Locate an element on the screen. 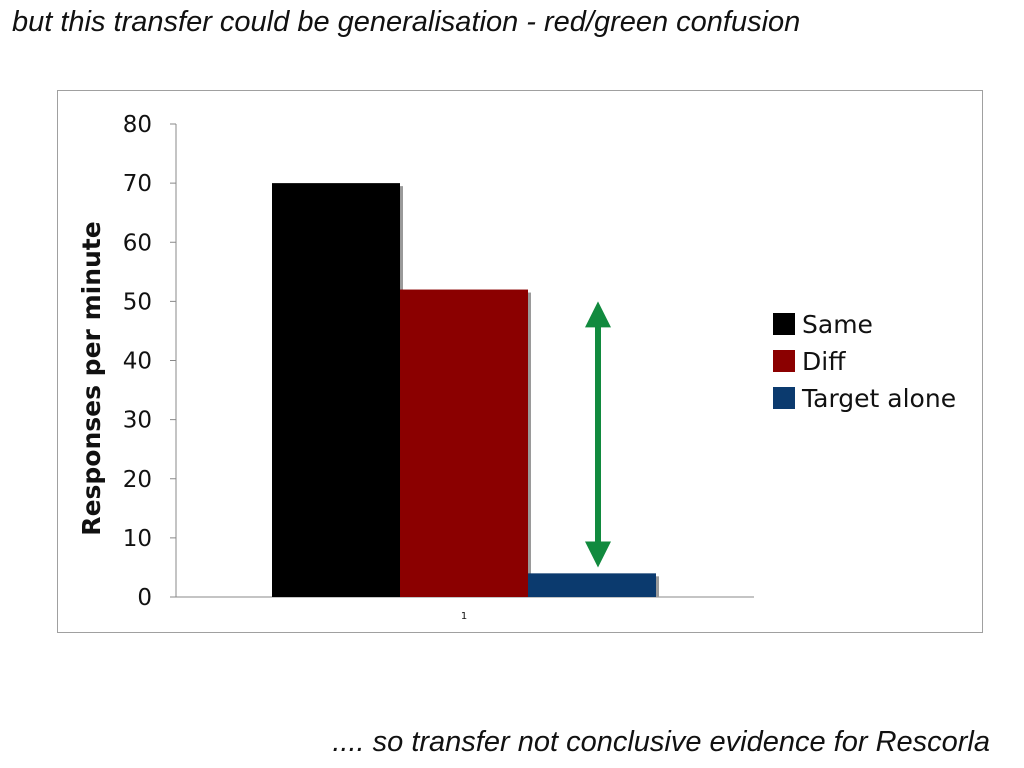  difference-arrow is located at coordinates (598, 434).